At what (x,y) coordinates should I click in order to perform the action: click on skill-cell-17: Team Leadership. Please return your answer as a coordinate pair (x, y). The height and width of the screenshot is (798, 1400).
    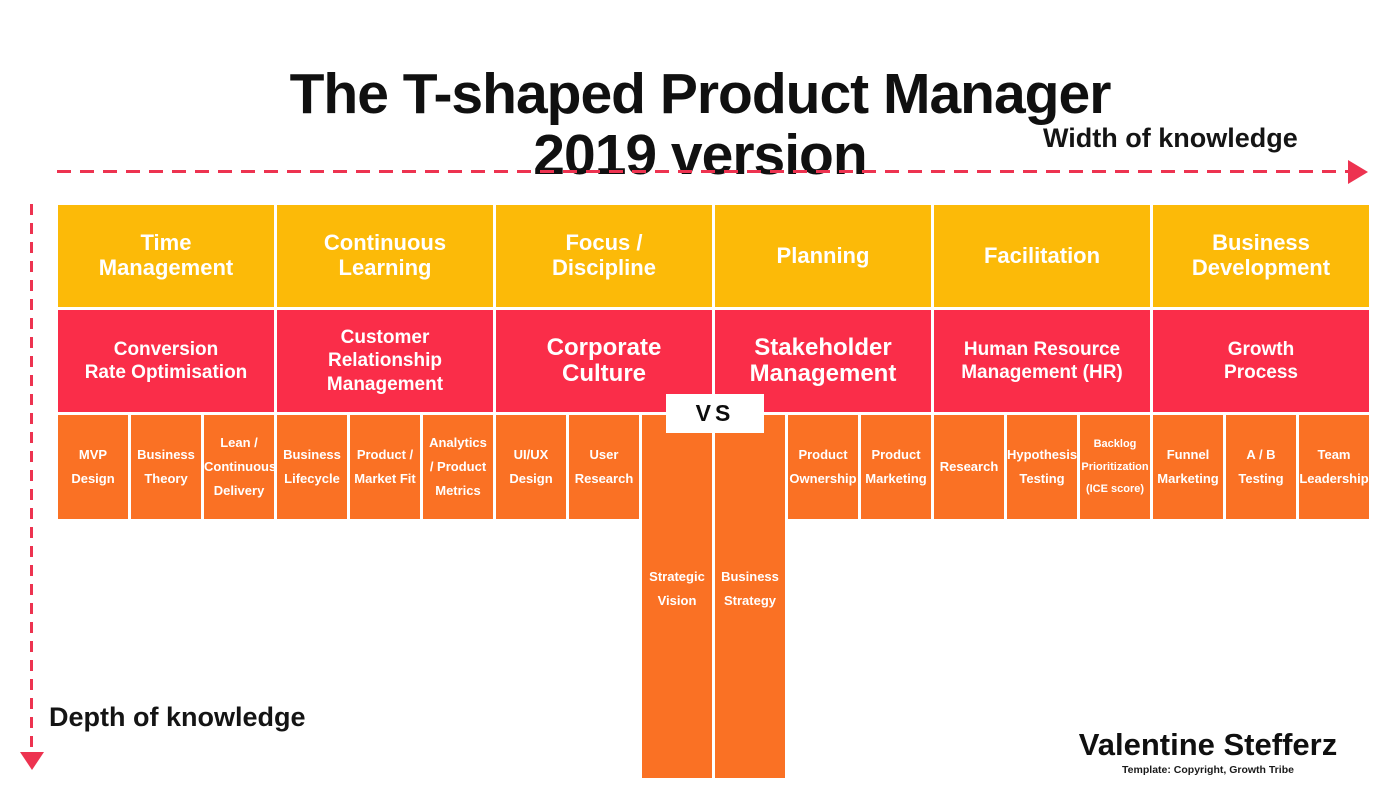
    Looking at the image, I should click on (1334, 467).